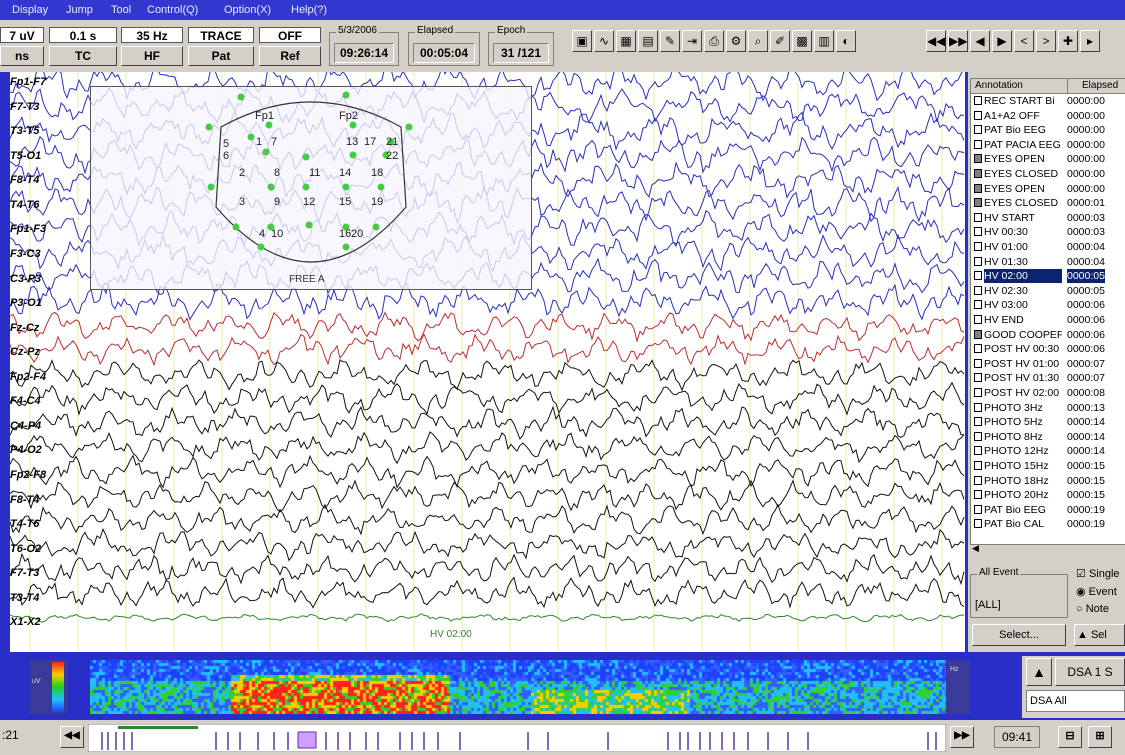  I want to click on print-icon: ⎙, so click(714, 41).